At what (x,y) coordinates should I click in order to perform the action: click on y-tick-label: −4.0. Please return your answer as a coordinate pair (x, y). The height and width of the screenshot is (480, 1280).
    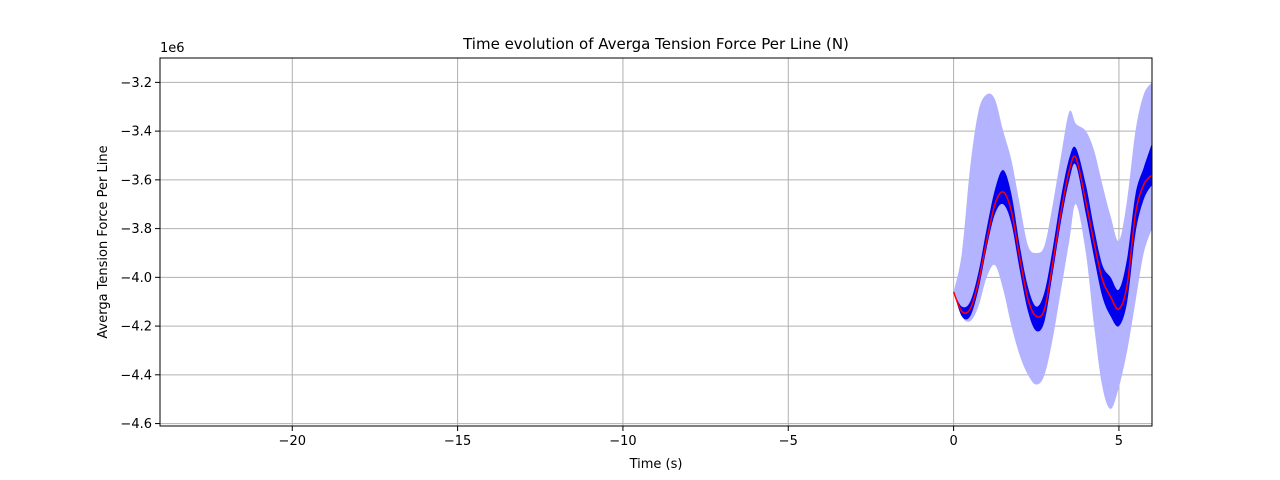
    Looking at the image, I should click on (136, 278).